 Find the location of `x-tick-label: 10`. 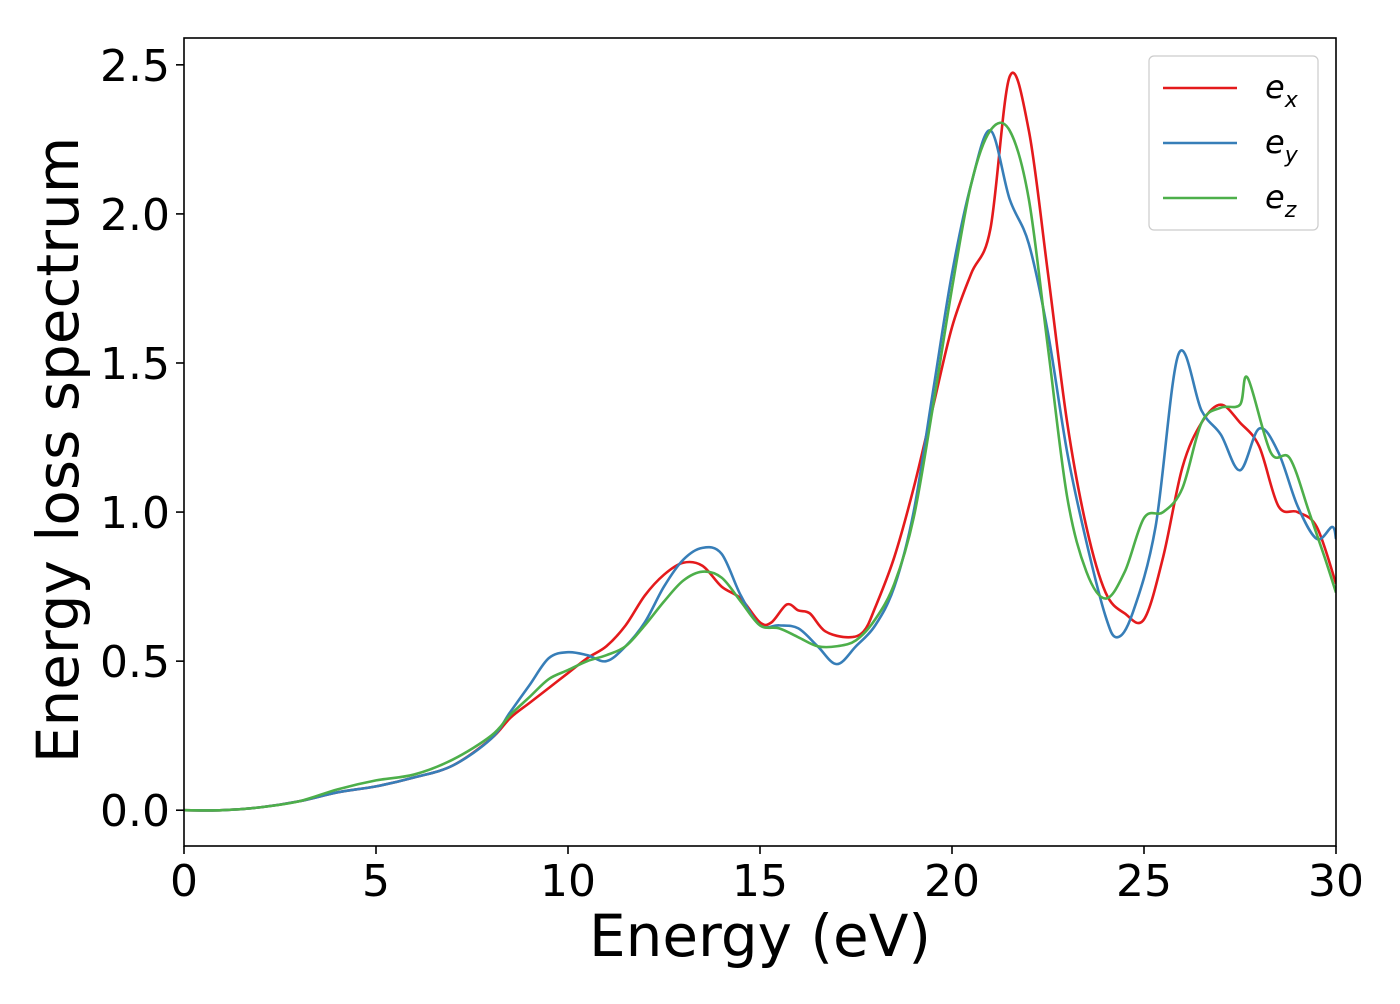

x-tick-label: 10 is located at coordinates (568, 881).